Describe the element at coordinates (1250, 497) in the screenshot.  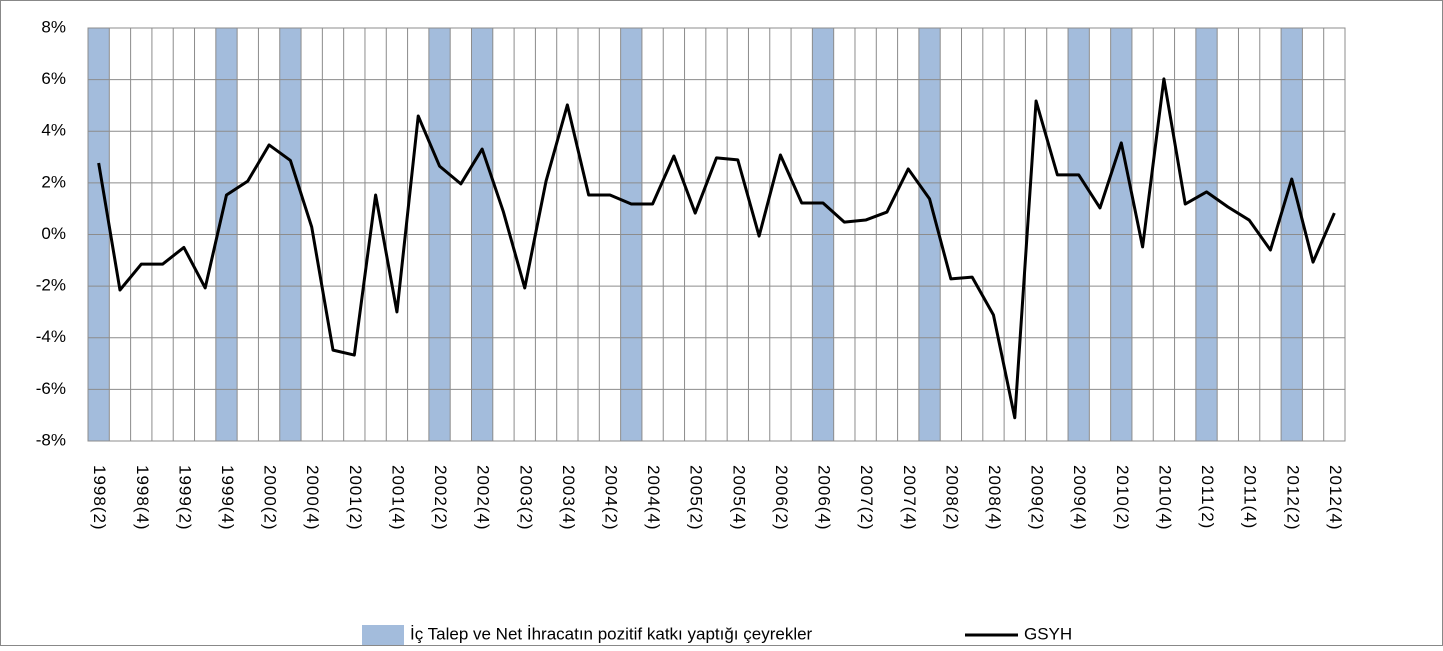
I see `x-tick-label: 2011(4)` at that location.